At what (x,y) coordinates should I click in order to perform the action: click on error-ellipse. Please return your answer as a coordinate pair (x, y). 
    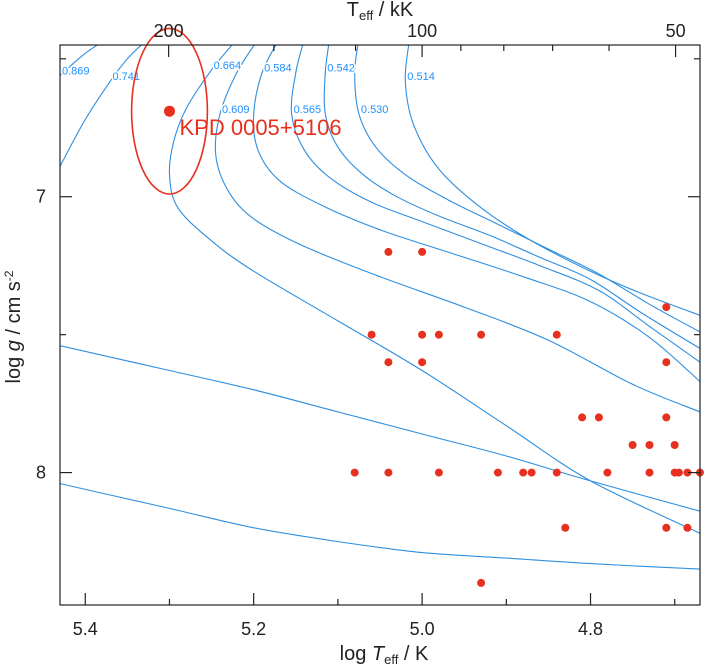
    Looking at the image, I should click on (169, 111).